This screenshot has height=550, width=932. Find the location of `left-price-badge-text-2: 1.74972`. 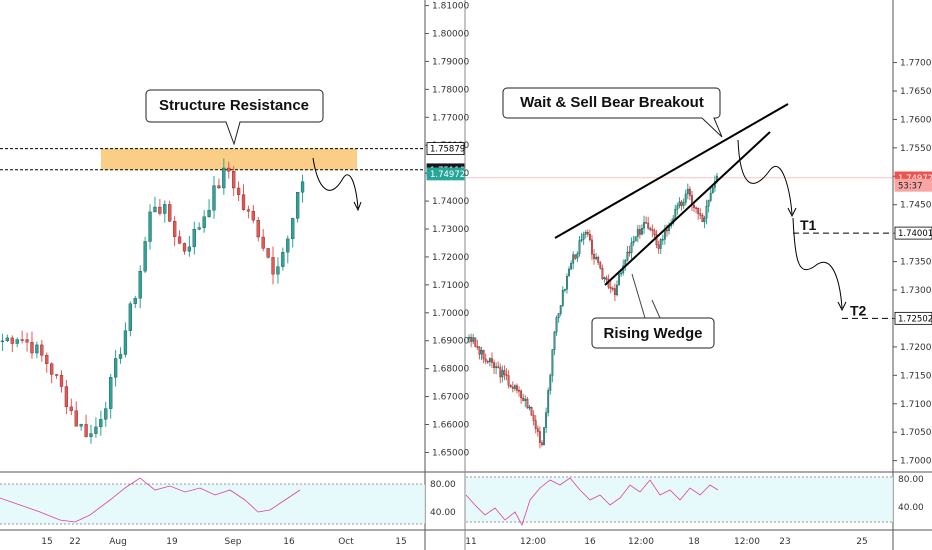

left-price-badge-text-2: 1.74972 is located at coordinates (447, 175).